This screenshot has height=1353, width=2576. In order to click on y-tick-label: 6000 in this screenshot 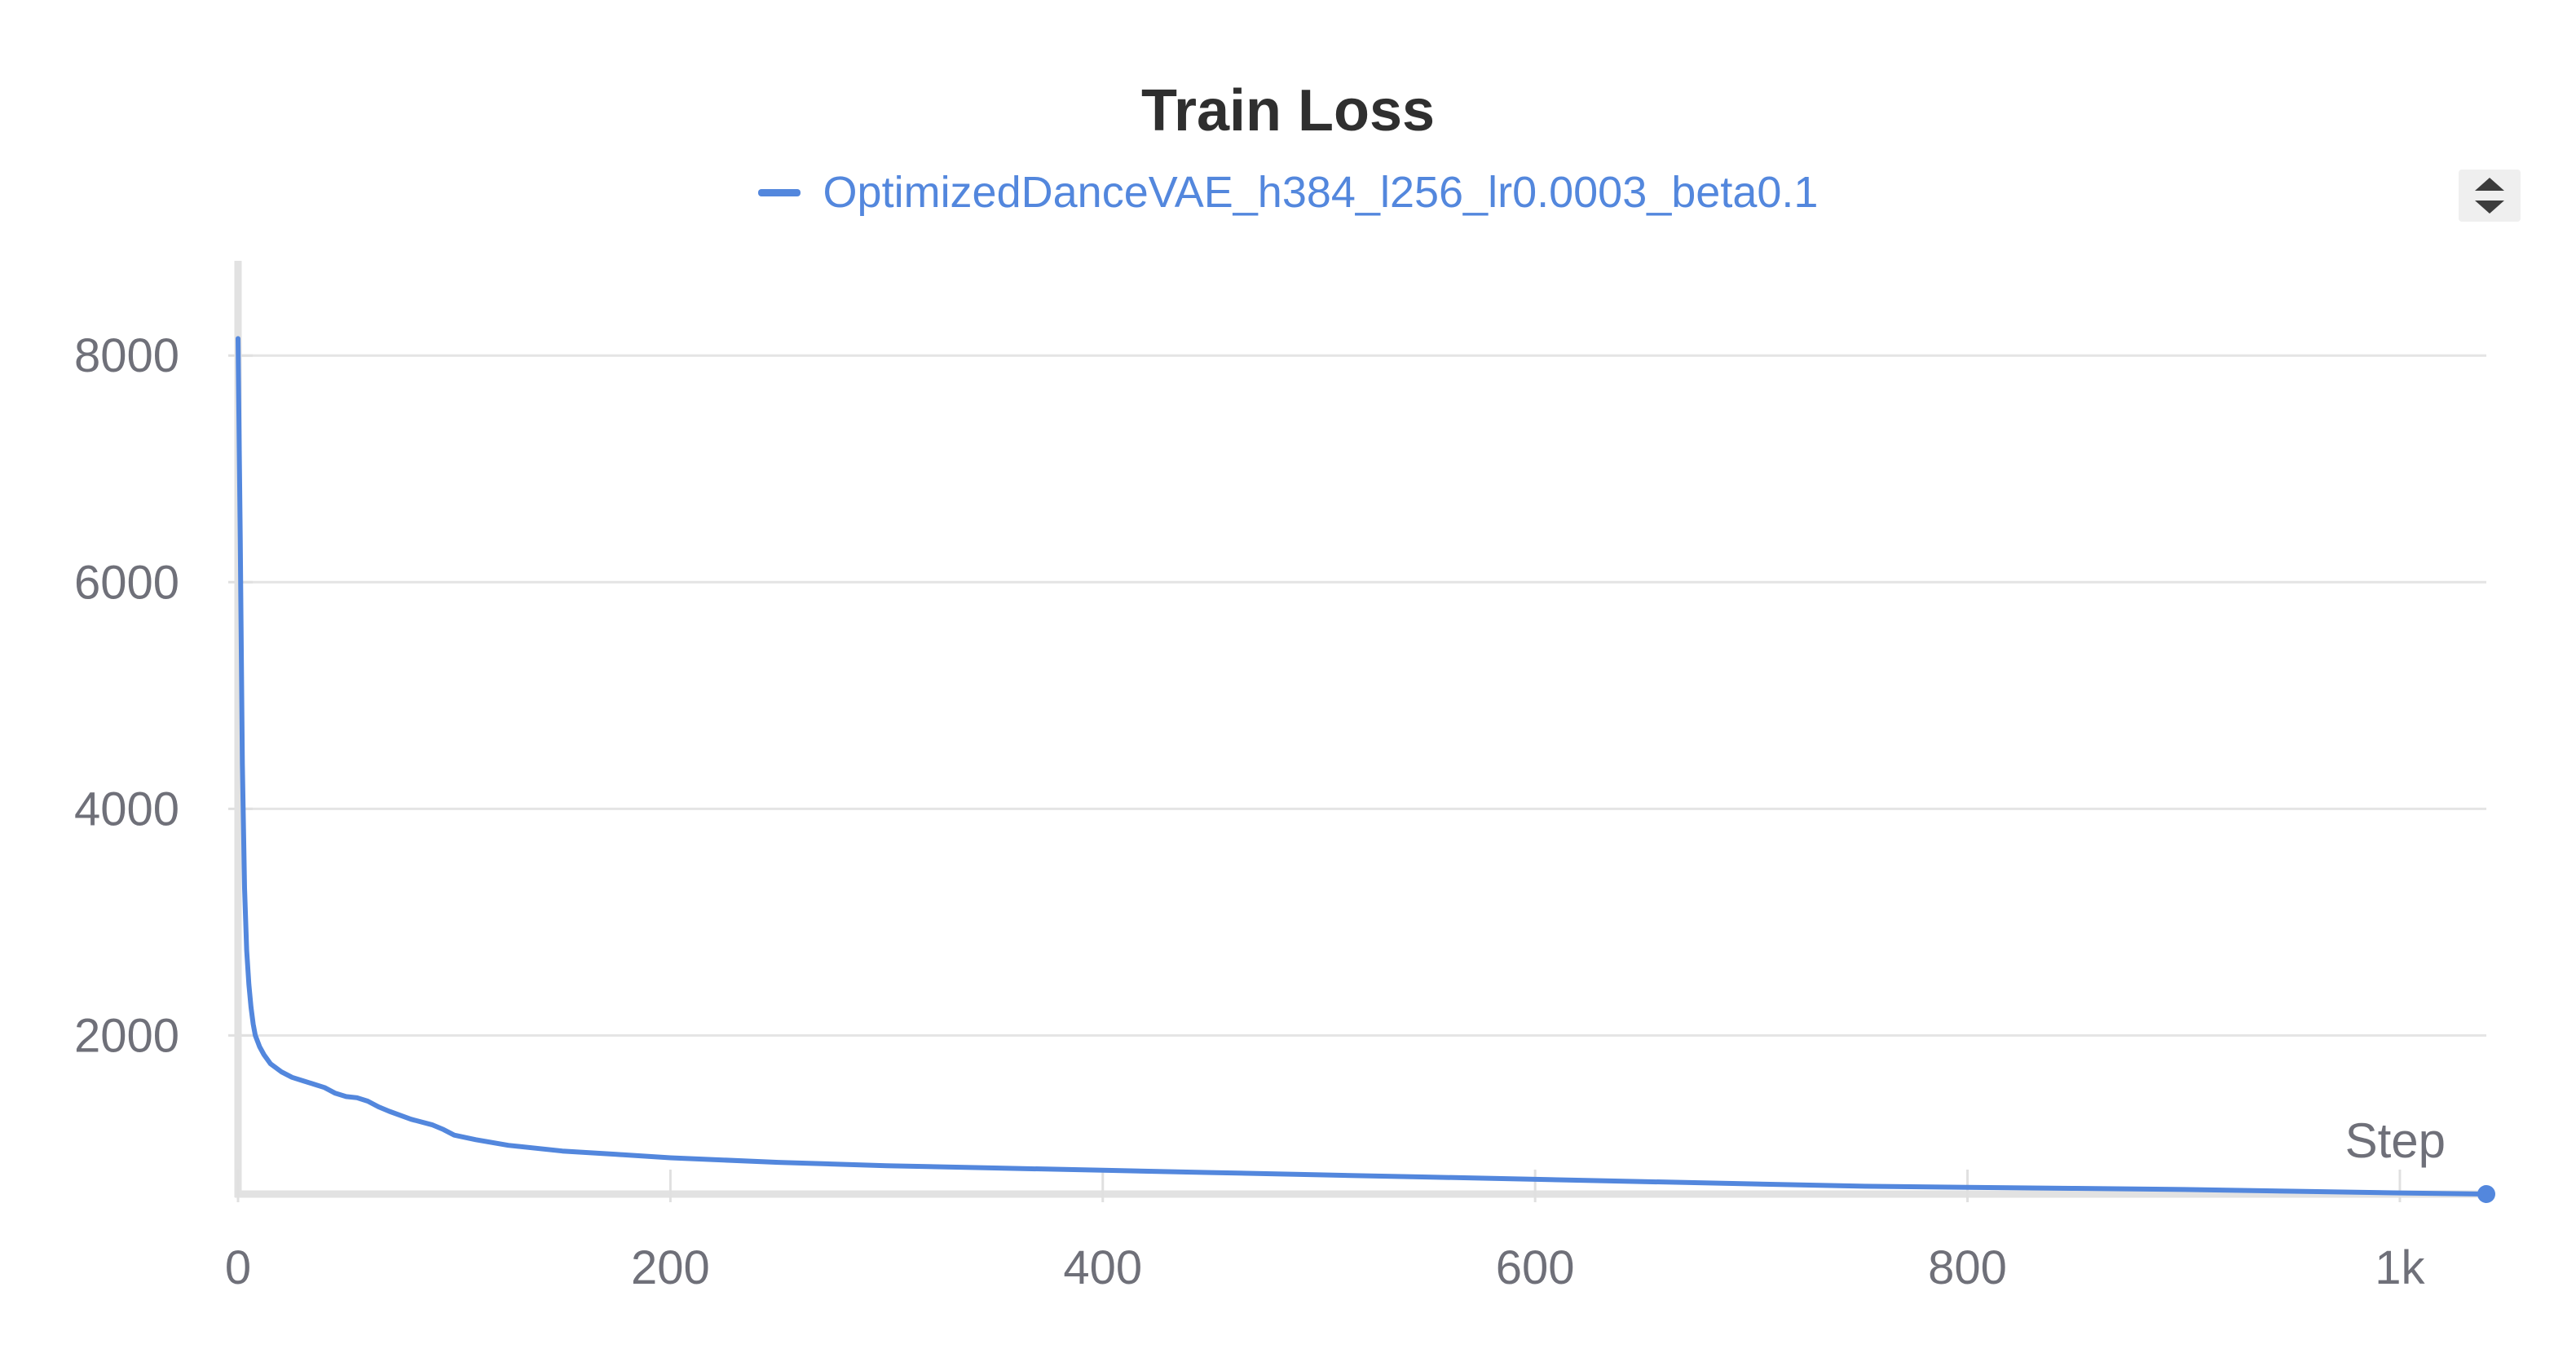, I will do `click(126, 582)`.